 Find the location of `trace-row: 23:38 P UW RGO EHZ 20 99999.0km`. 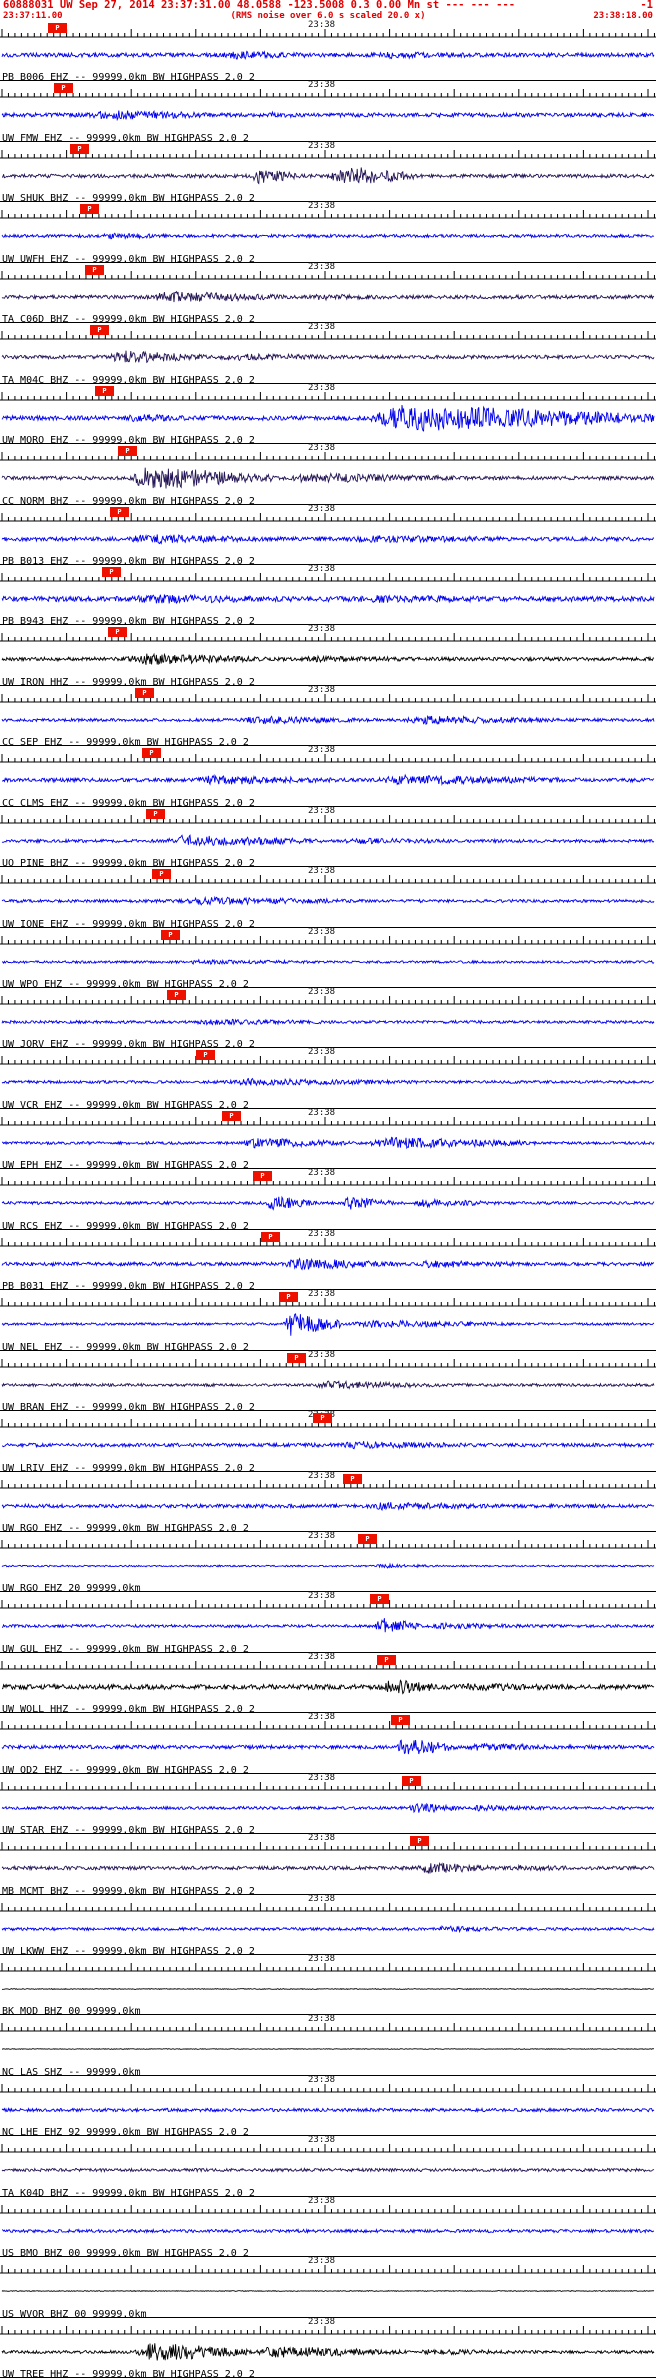

trace-row: 23:38 P UW RGO EHZ 20 99999.0km is located at coordinates (328, 1562).